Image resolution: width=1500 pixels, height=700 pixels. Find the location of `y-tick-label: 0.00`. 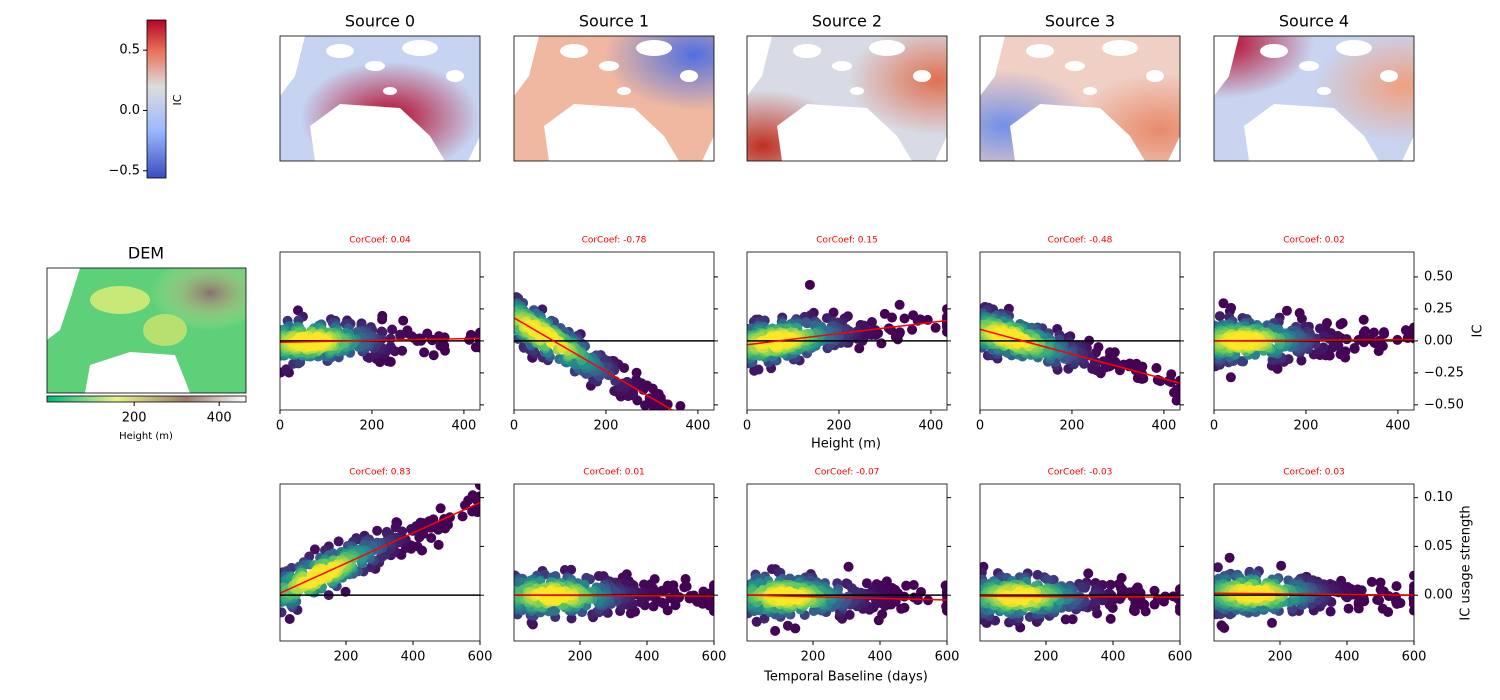

y-tick-label: 0.00 is located at coordinates (1438, 340).